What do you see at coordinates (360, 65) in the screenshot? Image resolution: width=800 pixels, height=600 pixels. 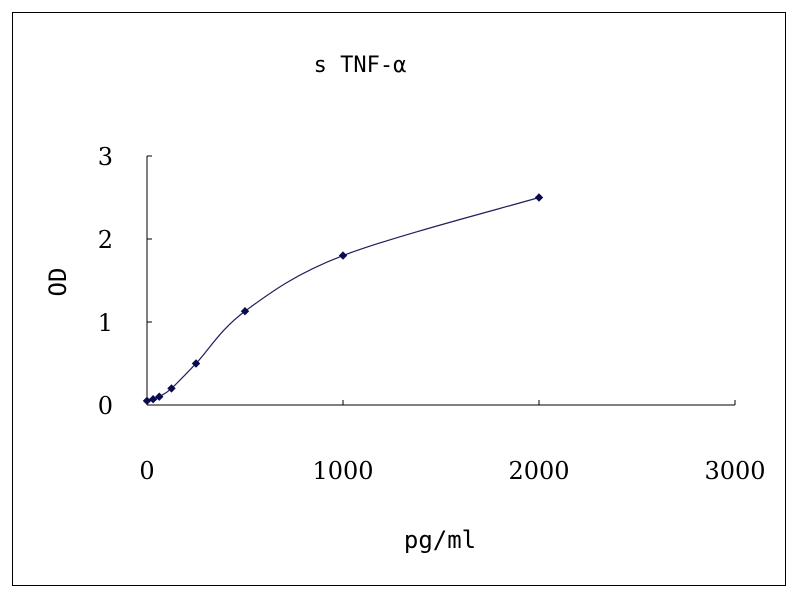 I see `chart-title: s TNF-α` at bounding box center [360, 65].